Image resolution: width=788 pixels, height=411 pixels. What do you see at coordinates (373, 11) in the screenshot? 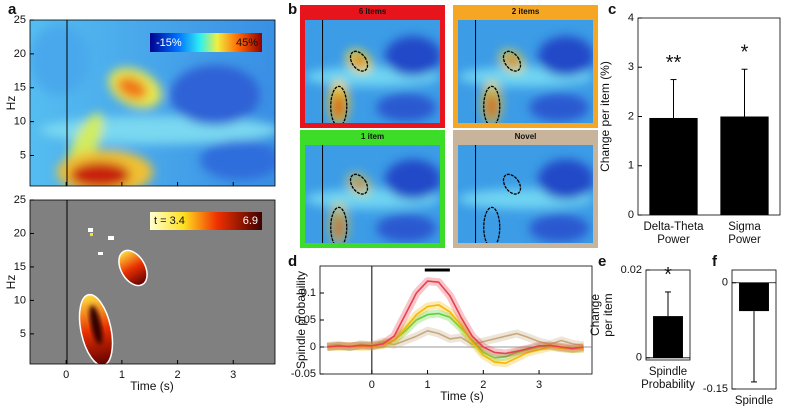
I see `panel-title: 6 items` at bounding box center [373, 11].